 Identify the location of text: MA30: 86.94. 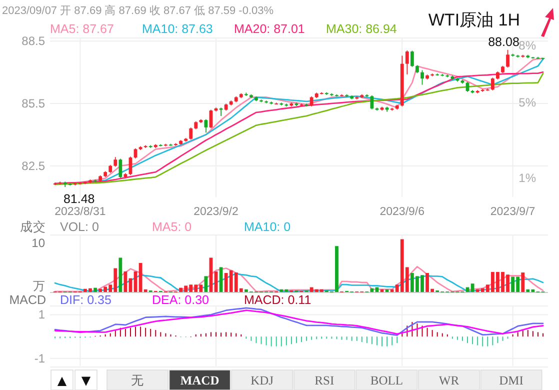
(361, 29).